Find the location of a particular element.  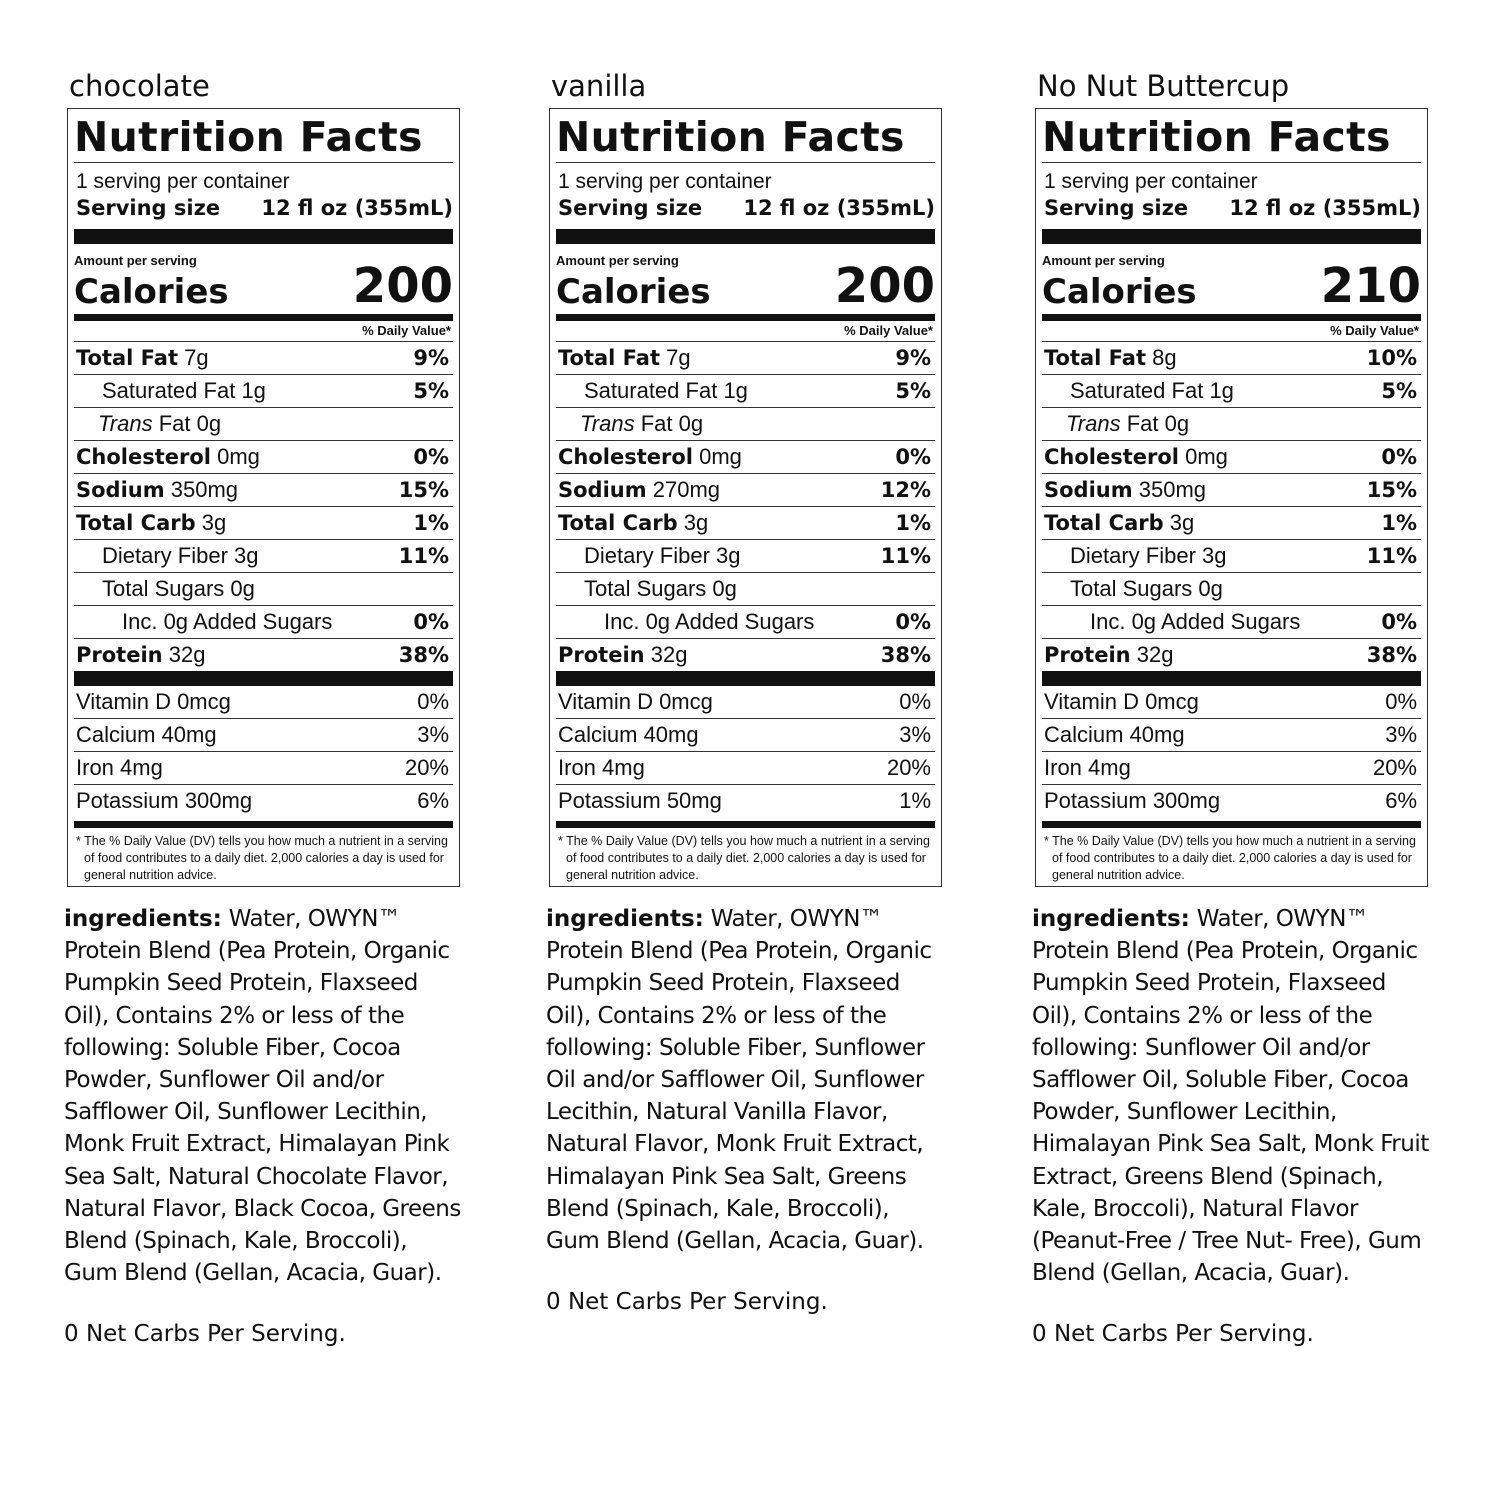

calories-value: 200 is located at coordinates (884, 286).